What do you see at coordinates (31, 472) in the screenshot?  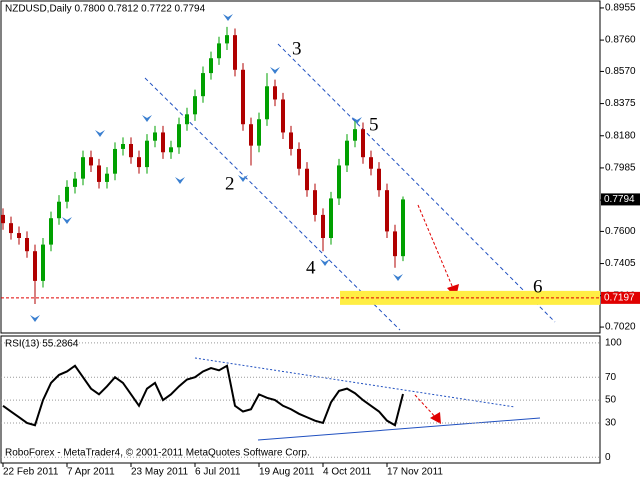 I see `x-tick-label: 22 Feb 2011` at bounding box center [31, 472].